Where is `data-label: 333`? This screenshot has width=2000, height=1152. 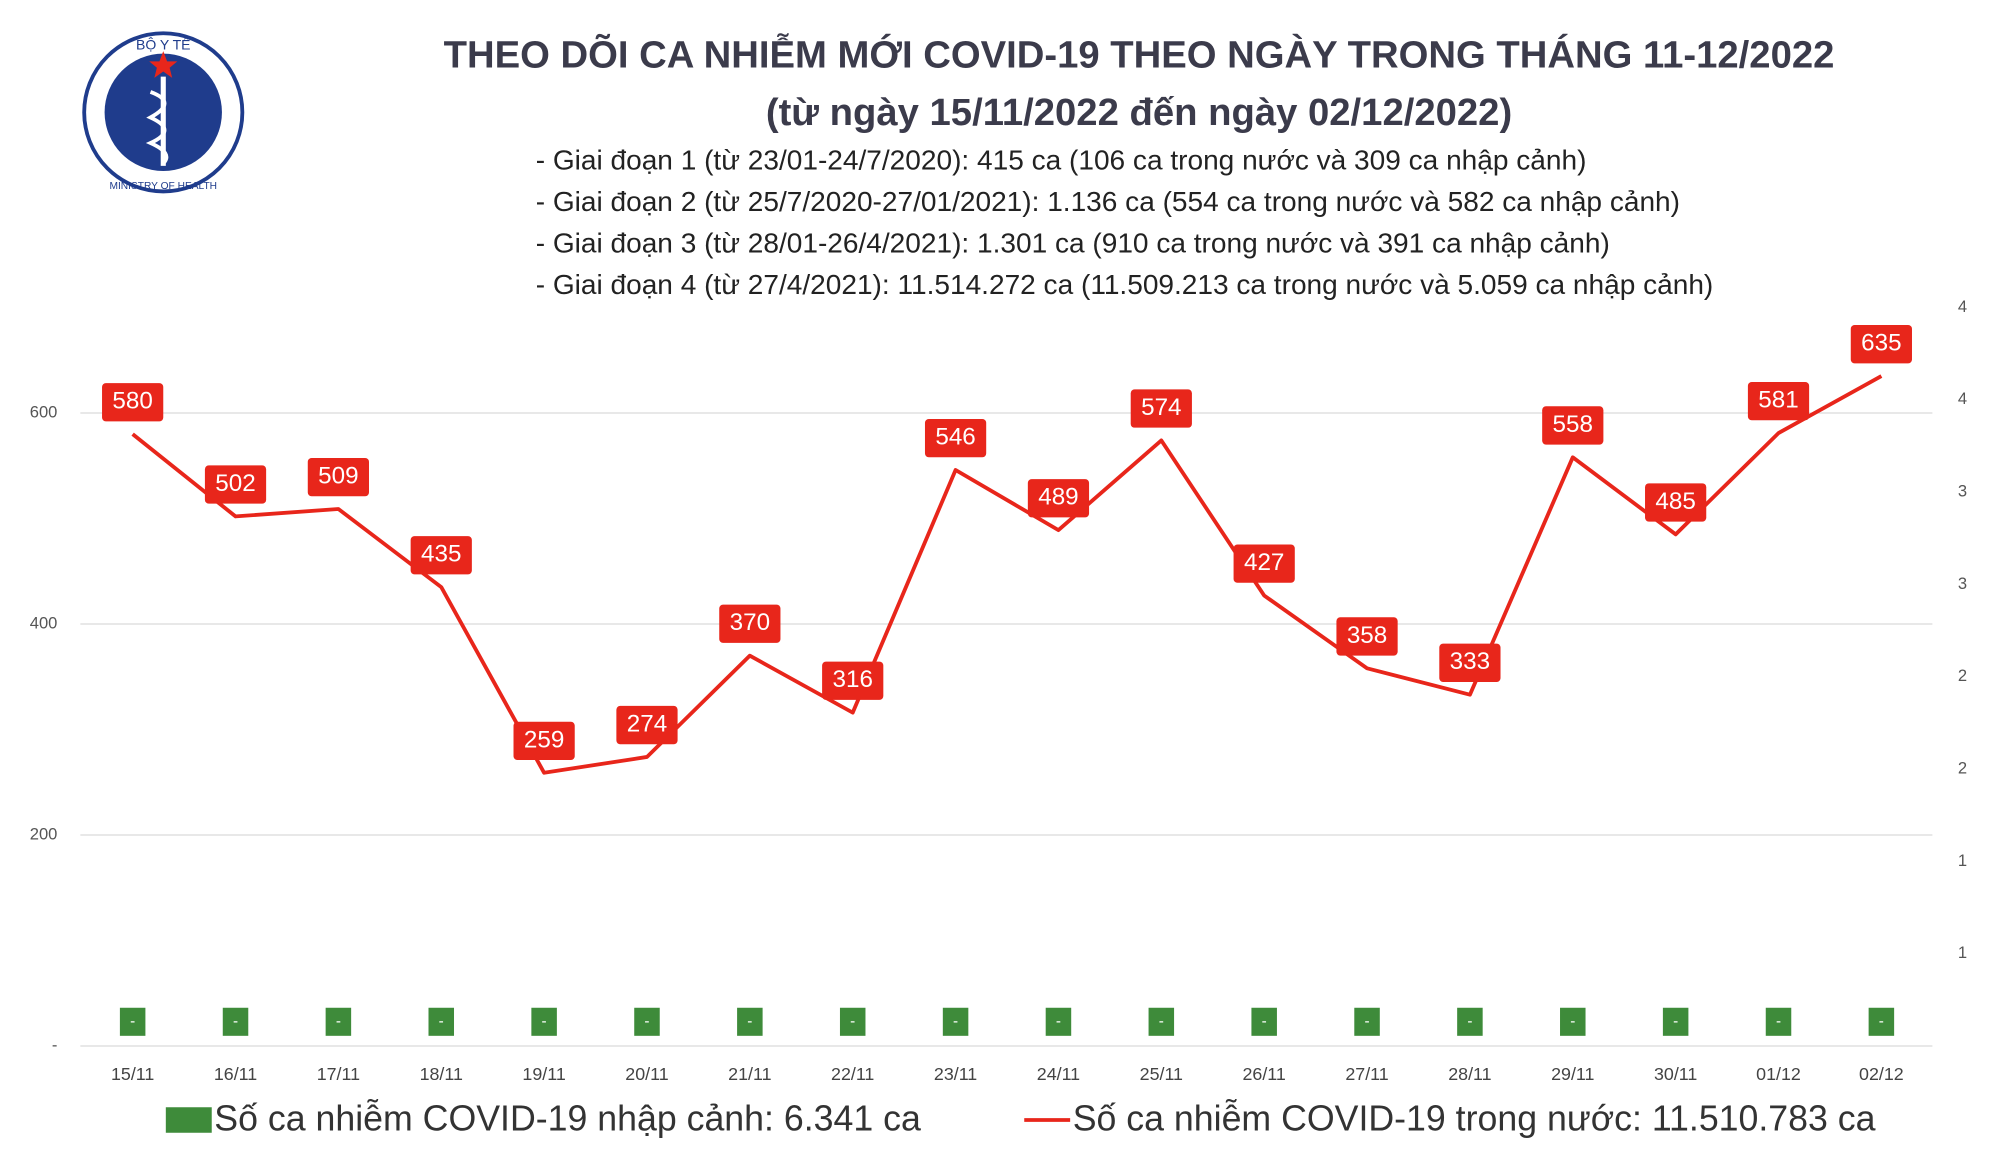
data-label: 333 is located at coordinates (1470, 661).